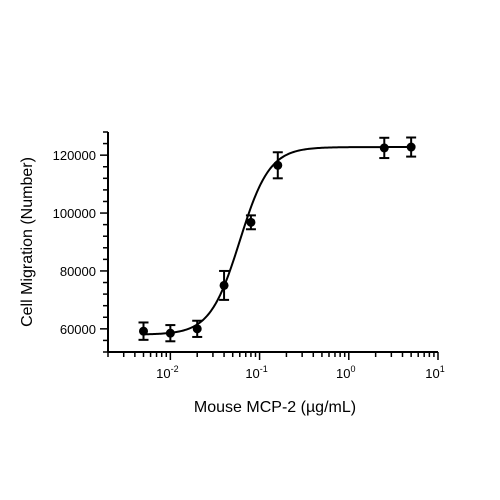 Image resolution: width=500 pixels, height=500 pixels. I want to click on x-axis: 10⁻² 10⁻¹ 10⁰ 10¹, so click(276, 366).